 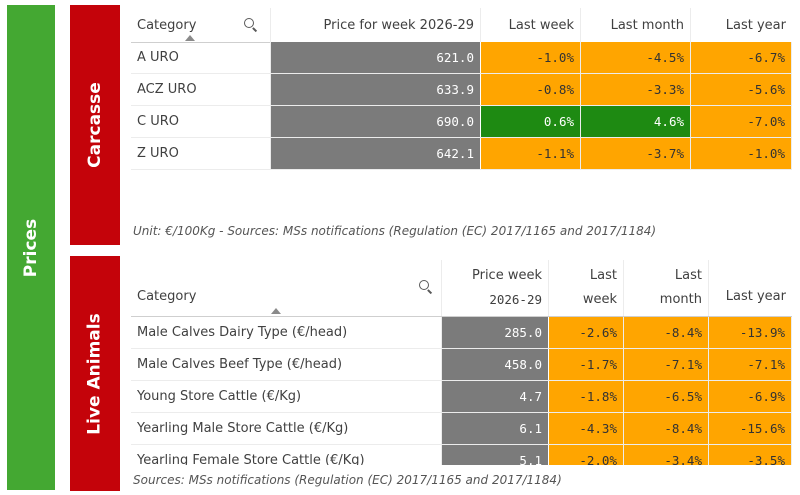 I want to click on table-row: A URO 621.0 -1.0% -4.5% -6.7%, so click(x=461, y=58).